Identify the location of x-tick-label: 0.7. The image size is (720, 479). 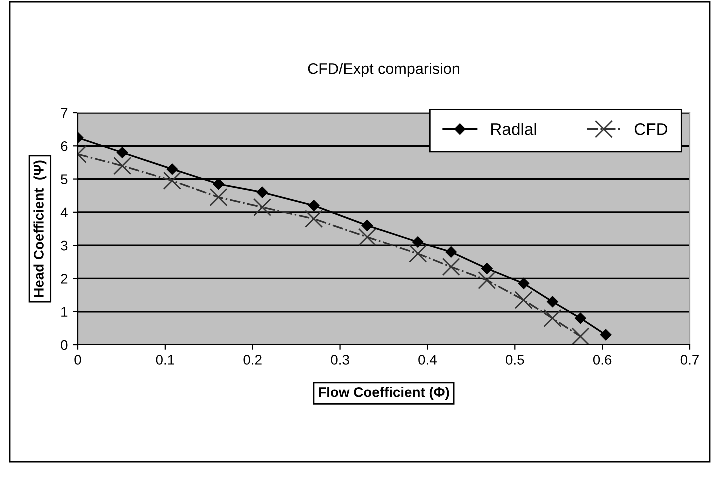
(689, 360).